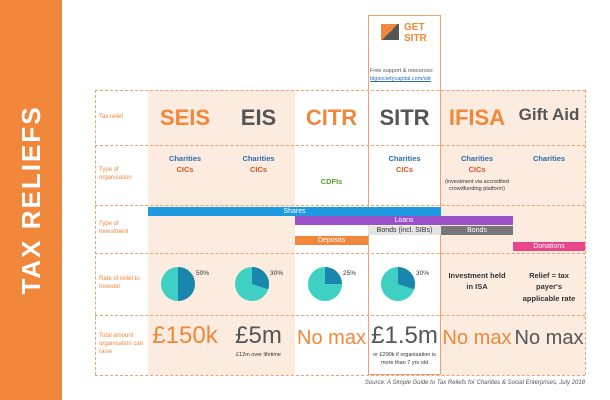 This screenshot has width=610, height=400. Describe the element at coordinates (185, 117) in the screenshot. I see `column-header: SEIS` at that location.